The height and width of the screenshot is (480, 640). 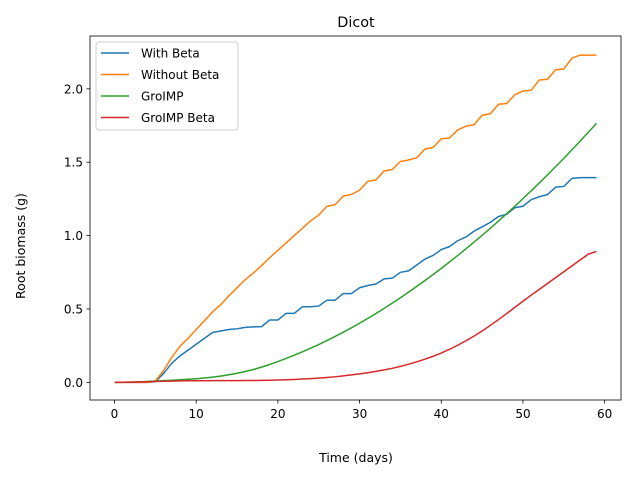 I want to click on x-tick-label: 20, so click(x=277, y=414).